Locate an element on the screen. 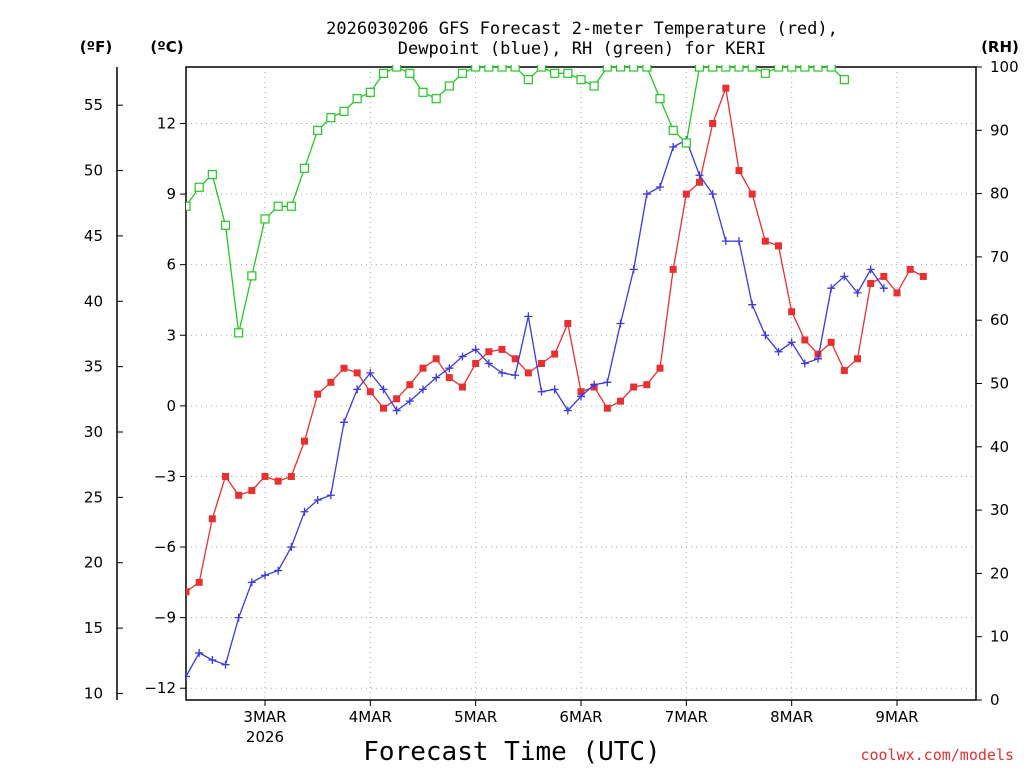 The height and width of the screenshot is (768, 1024). fahrenheit-tick-label: 50 is located at coordinates (93, 171).